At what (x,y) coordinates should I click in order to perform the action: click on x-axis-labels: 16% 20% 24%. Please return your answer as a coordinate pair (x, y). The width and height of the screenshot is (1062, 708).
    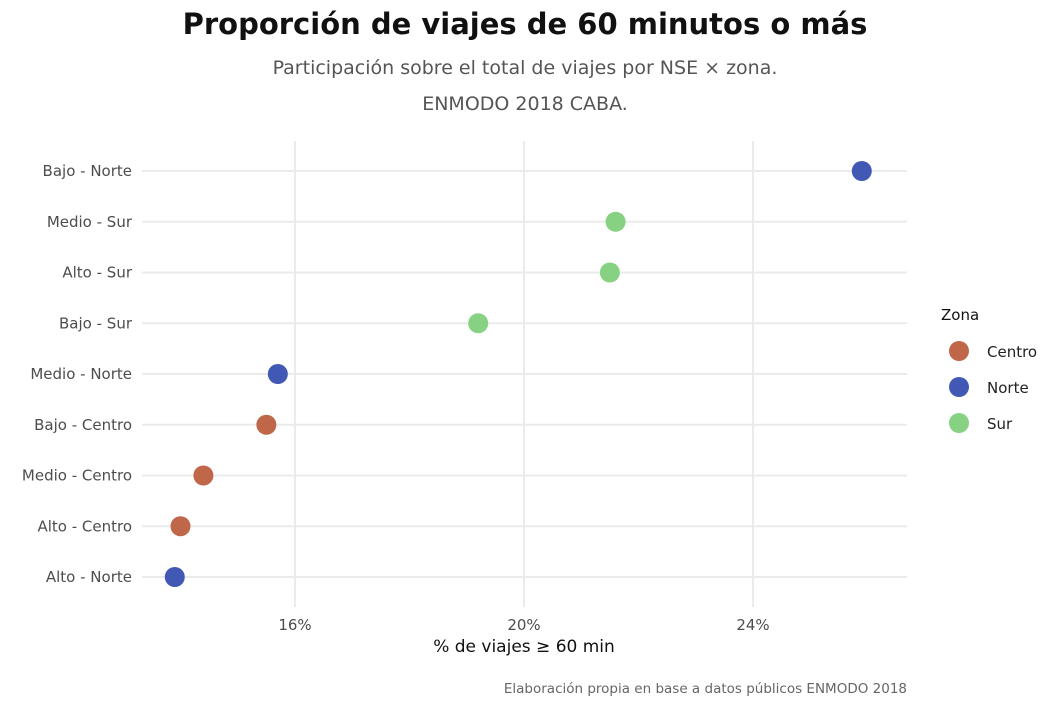
    Looking at the image, I should click on (523, 625).